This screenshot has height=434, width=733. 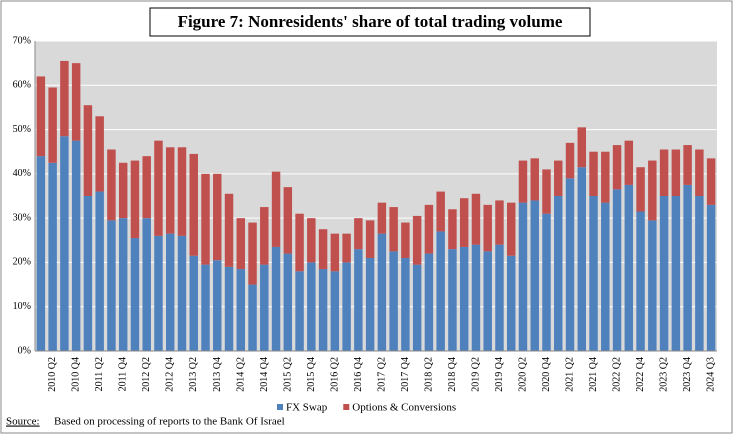 What do you see at coordinates (22, 217) in the screenshot?
I see `y-tick-label: 30%` at bounding box center [22, 217].